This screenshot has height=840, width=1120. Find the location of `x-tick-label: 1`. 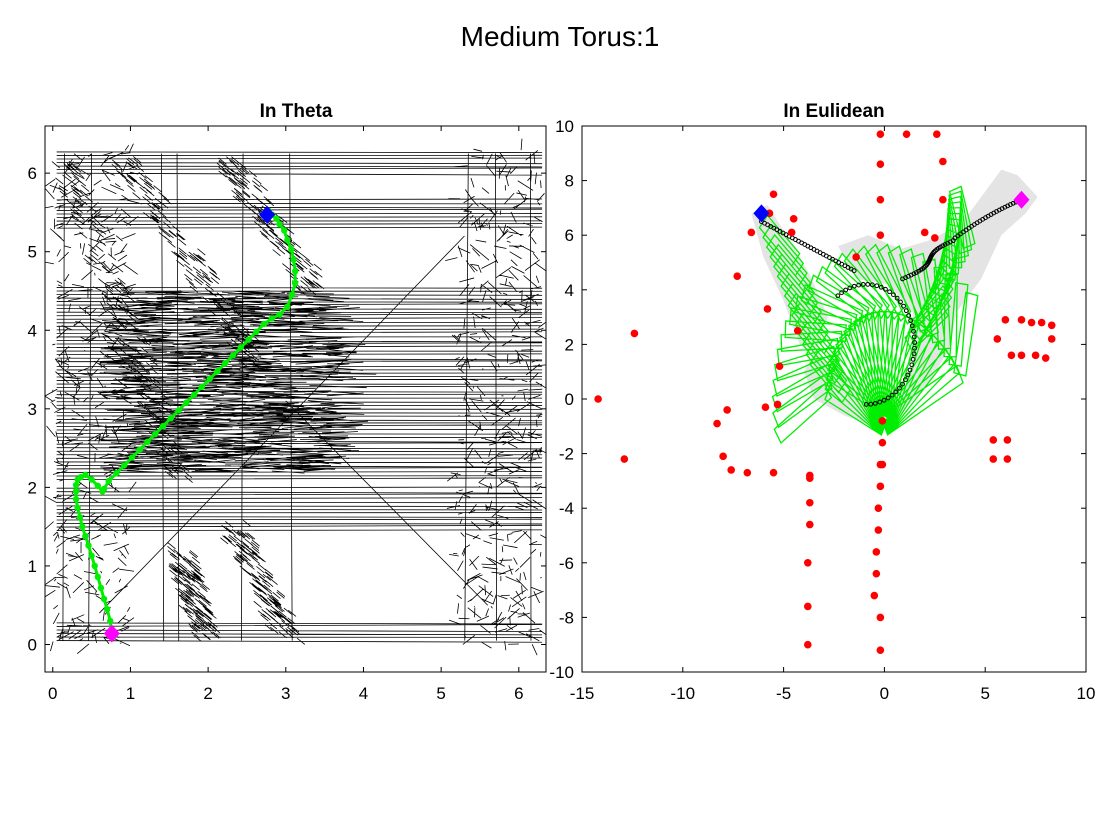

x-tick-label: 1 is located at coordinates (130, 693).